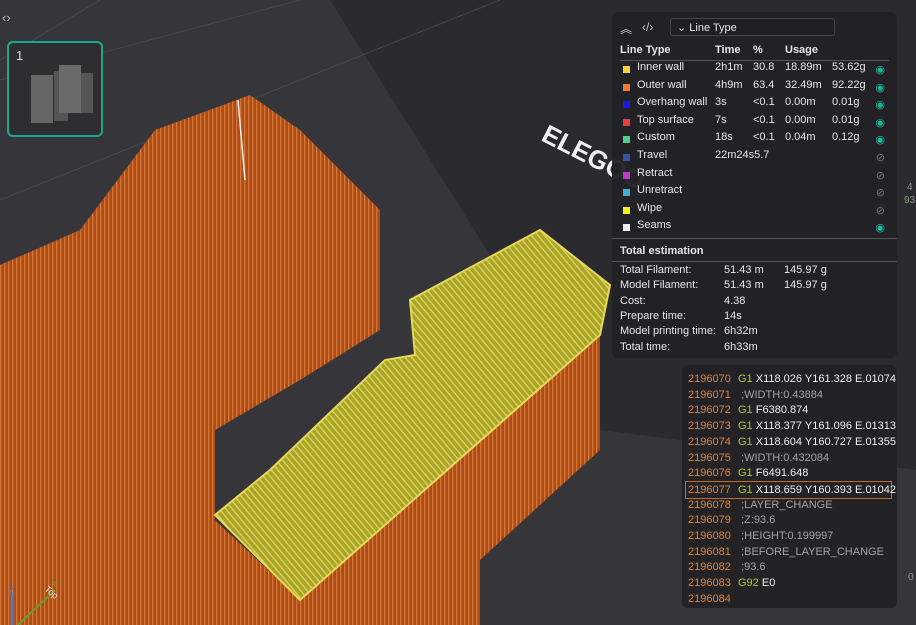 The height and width of the screenshot is (625, 916). I want to click on line-number: 2196082, so click(709, 567).